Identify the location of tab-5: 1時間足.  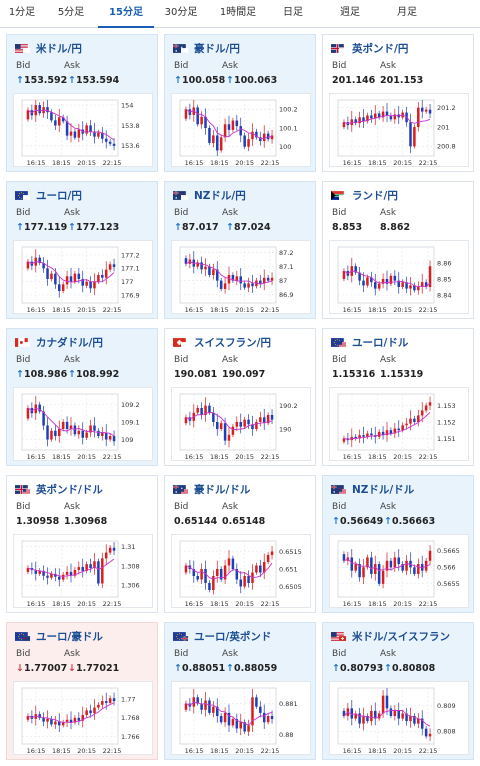
(238, 12).